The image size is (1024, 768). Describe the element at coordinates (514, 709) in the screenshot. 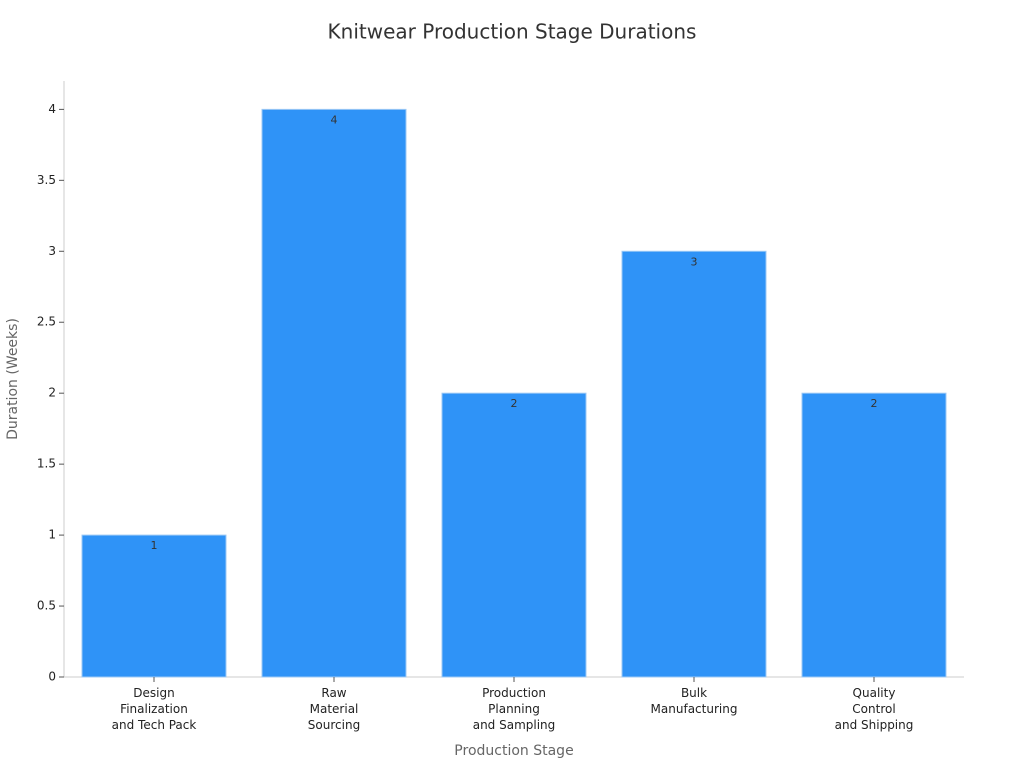

I see `x-tick-label: Production Planning and Sampling` at that location.